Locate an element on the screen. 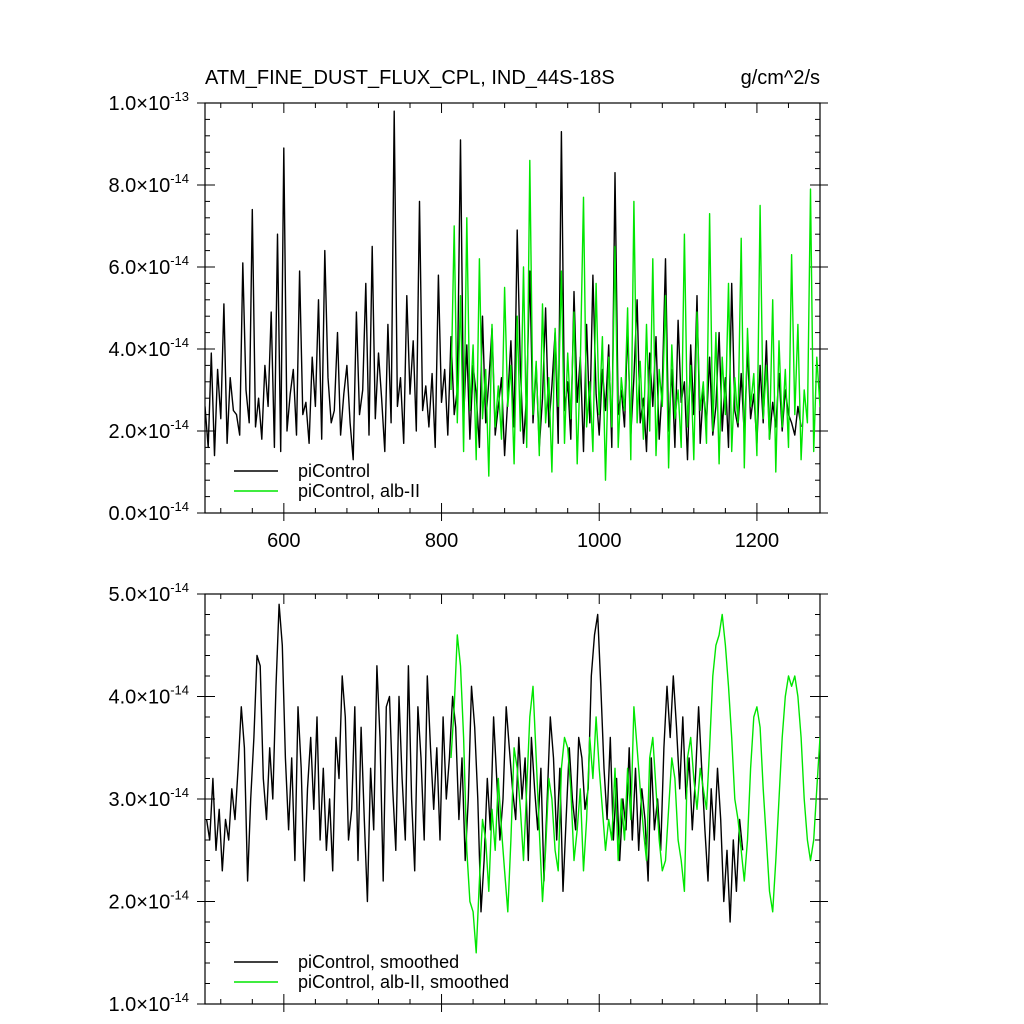 The height and width of the screenshot is (1024, 1024). y-tick-mantissa: 0.0 is located at coordinates (122, 514).